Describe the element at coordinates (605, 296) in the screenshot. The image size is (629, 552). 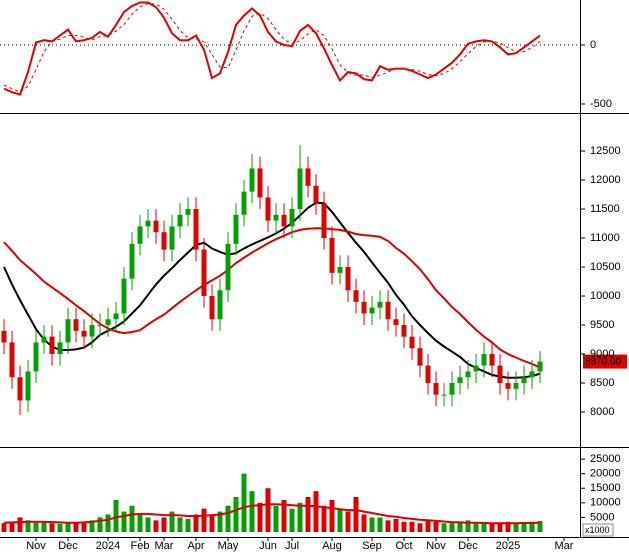
I see `y-tick-label: 10000` at that location.